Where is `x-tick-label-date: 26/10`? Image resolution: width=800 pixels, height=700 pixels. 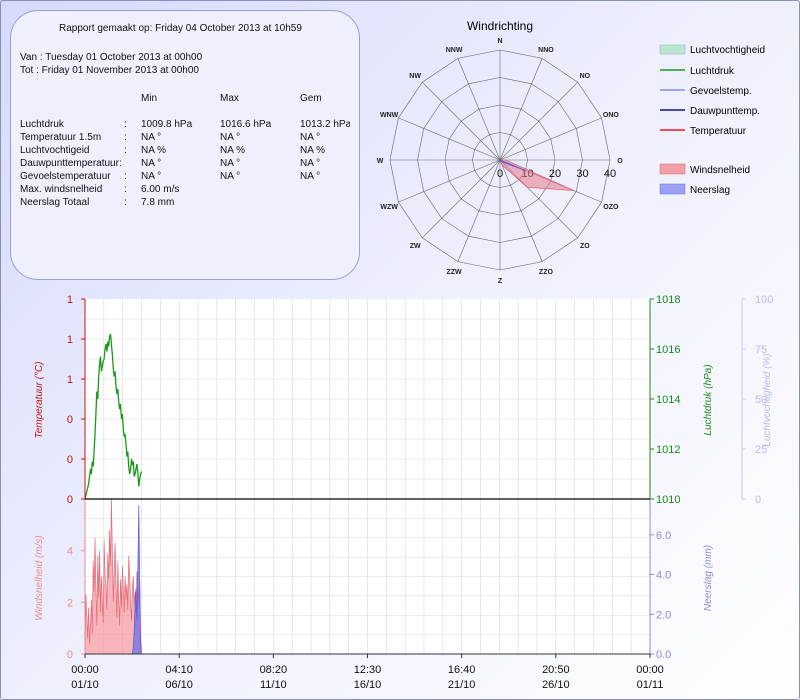 x-tick-label-date: 26/10 is located at coordinates (556, 685).